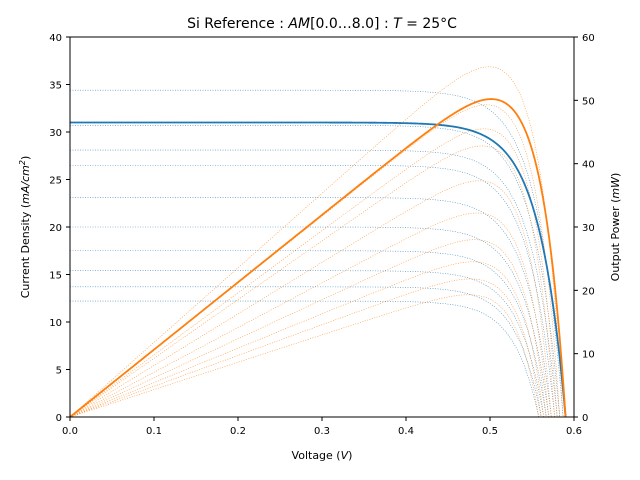 This screenshot has height=480, width=640. Describe the element at coordinates (322, 24) in the screenshot. I see `chart-title: Si Reference : AM[0.0…8.0] : T = 25°C` at that location.